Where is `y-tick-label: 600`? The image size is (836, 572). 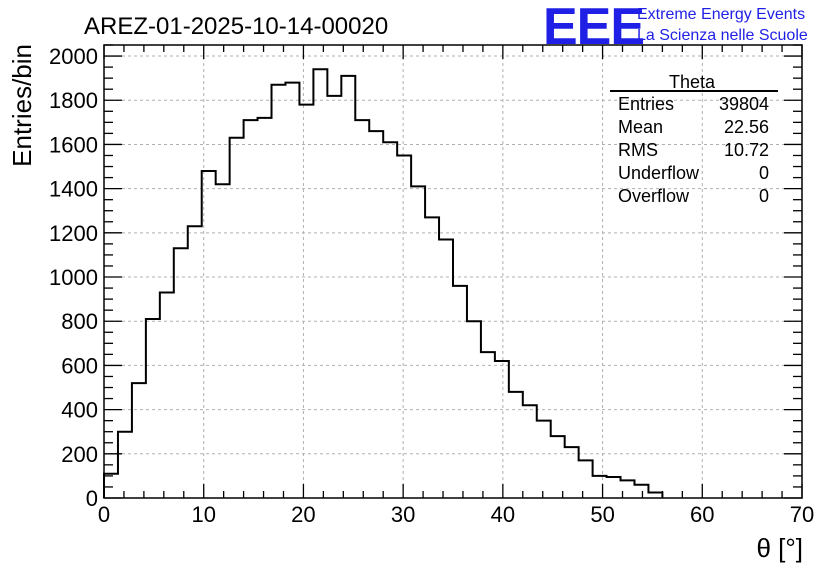 y-tick-label: 600 is located at coordinates (79, 365).